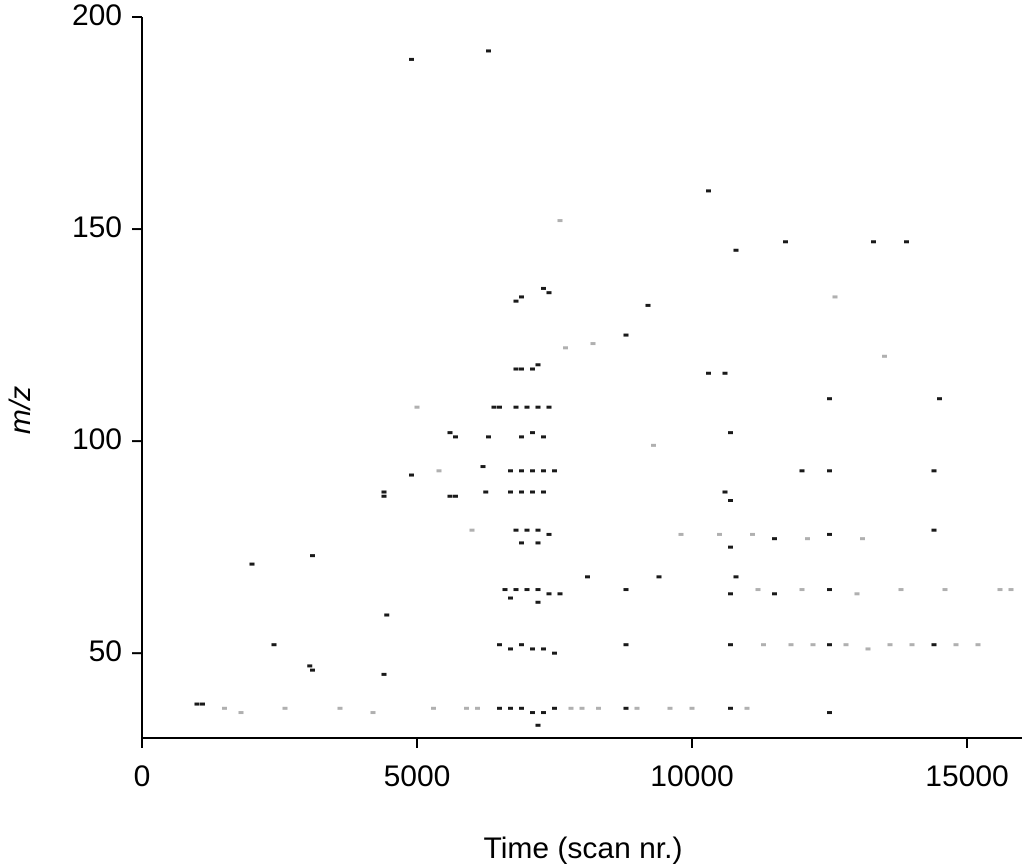 The height and width of the screenshot is (868, 1024). I want to click on x-tick-label: 10000, so click(691, 776).